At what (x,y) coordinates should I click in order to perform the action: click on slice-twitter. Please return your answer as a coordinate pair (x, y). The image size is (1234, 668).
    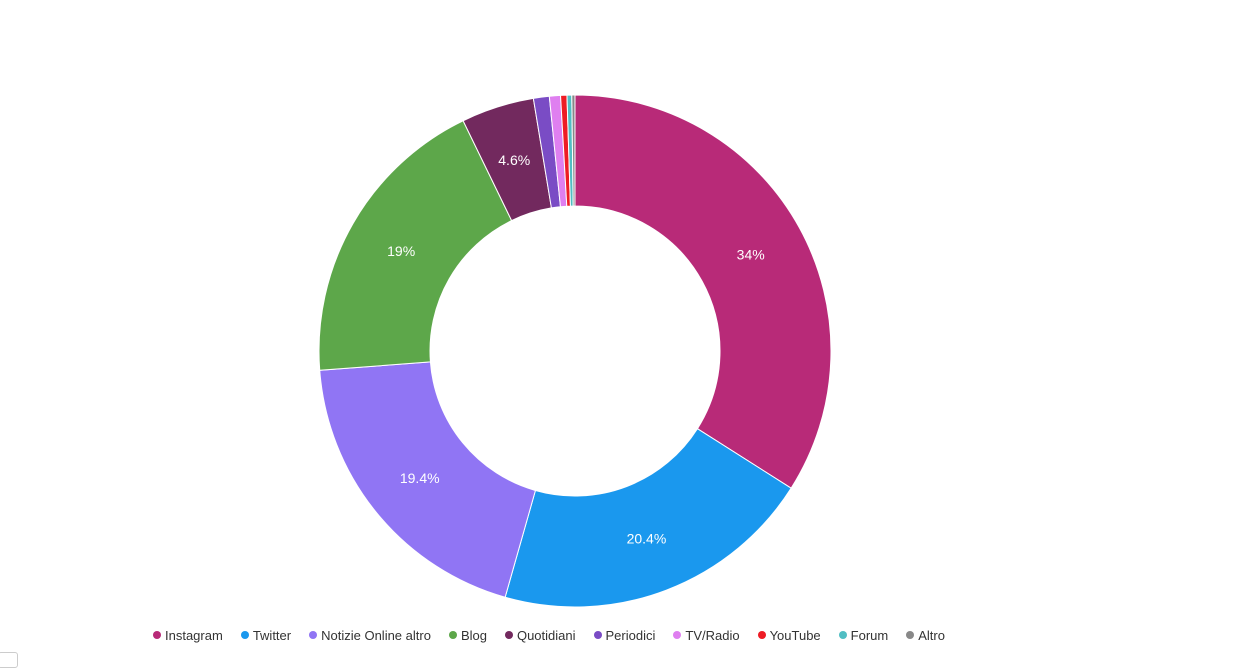
    Looking at the image, I should click on (648, 518).